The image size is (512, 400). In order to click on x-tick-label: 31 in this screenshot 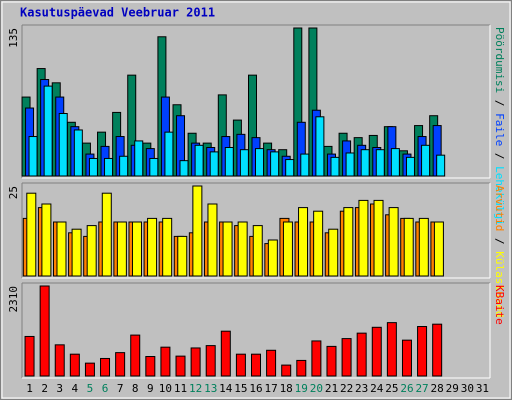, I will do `click(482, 388)`.